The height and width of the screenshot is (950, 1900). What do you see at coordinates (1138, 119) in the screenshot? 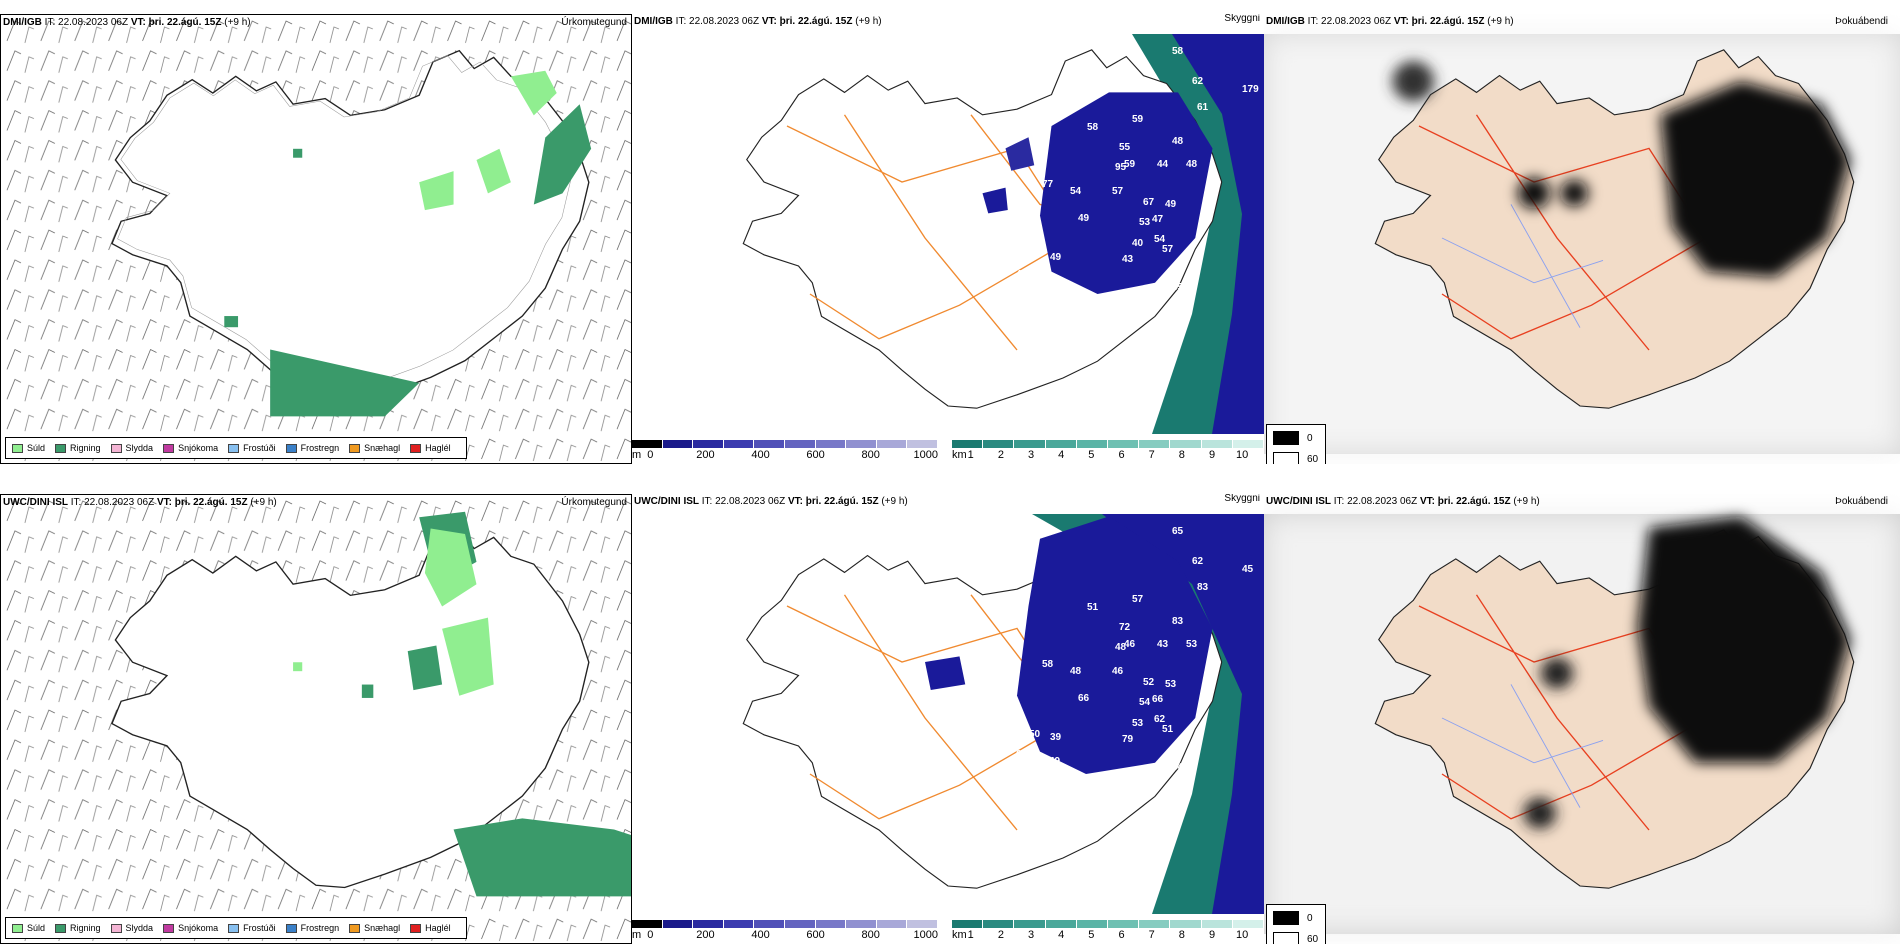
I see `visibility-value-label: 59` at bounding box center [1138, 119].